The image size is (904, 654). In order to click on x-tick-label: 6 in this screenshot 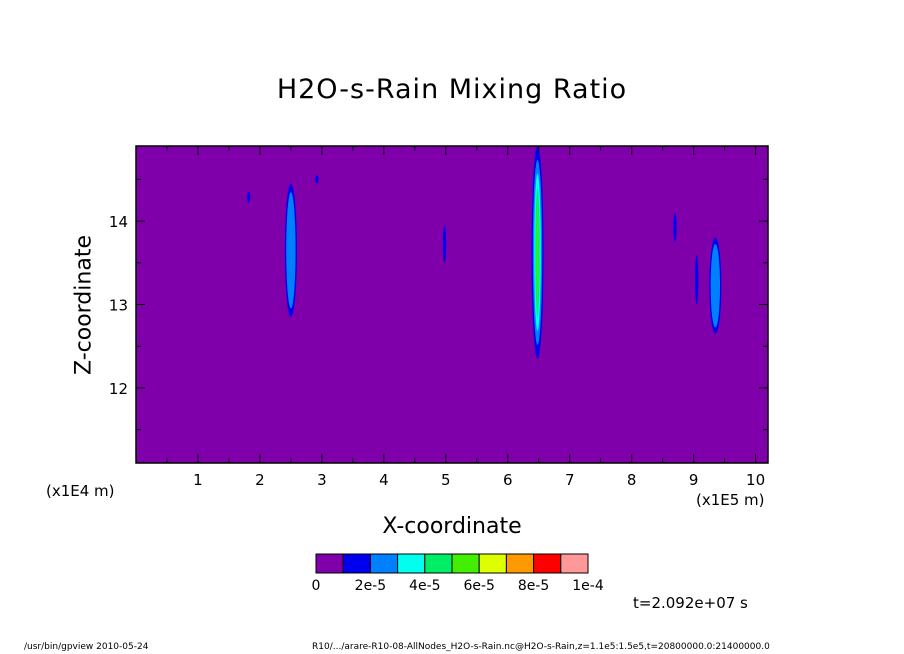, I will do `click(508, 480)`.